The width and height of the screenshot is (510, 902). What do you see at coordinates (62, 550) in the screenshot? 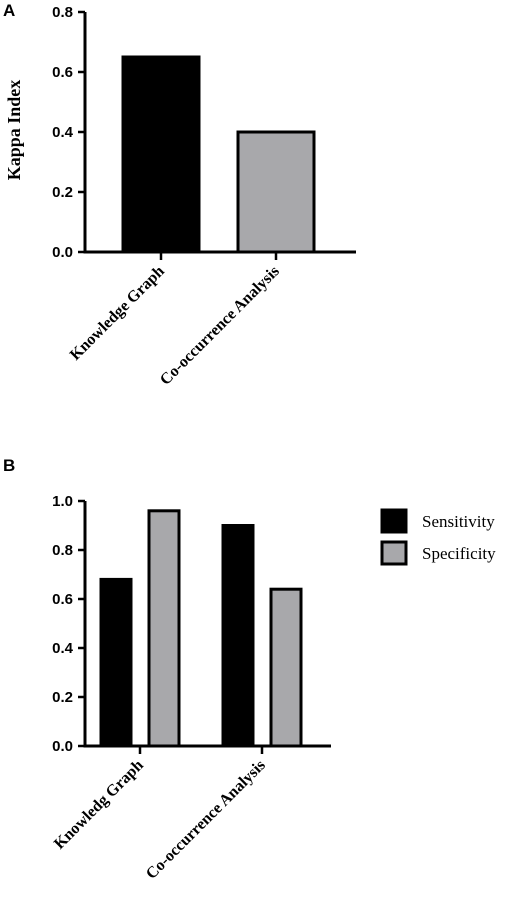
I see `panel-b-y-tick-label: 0.8` at bounding box center [62, 550].